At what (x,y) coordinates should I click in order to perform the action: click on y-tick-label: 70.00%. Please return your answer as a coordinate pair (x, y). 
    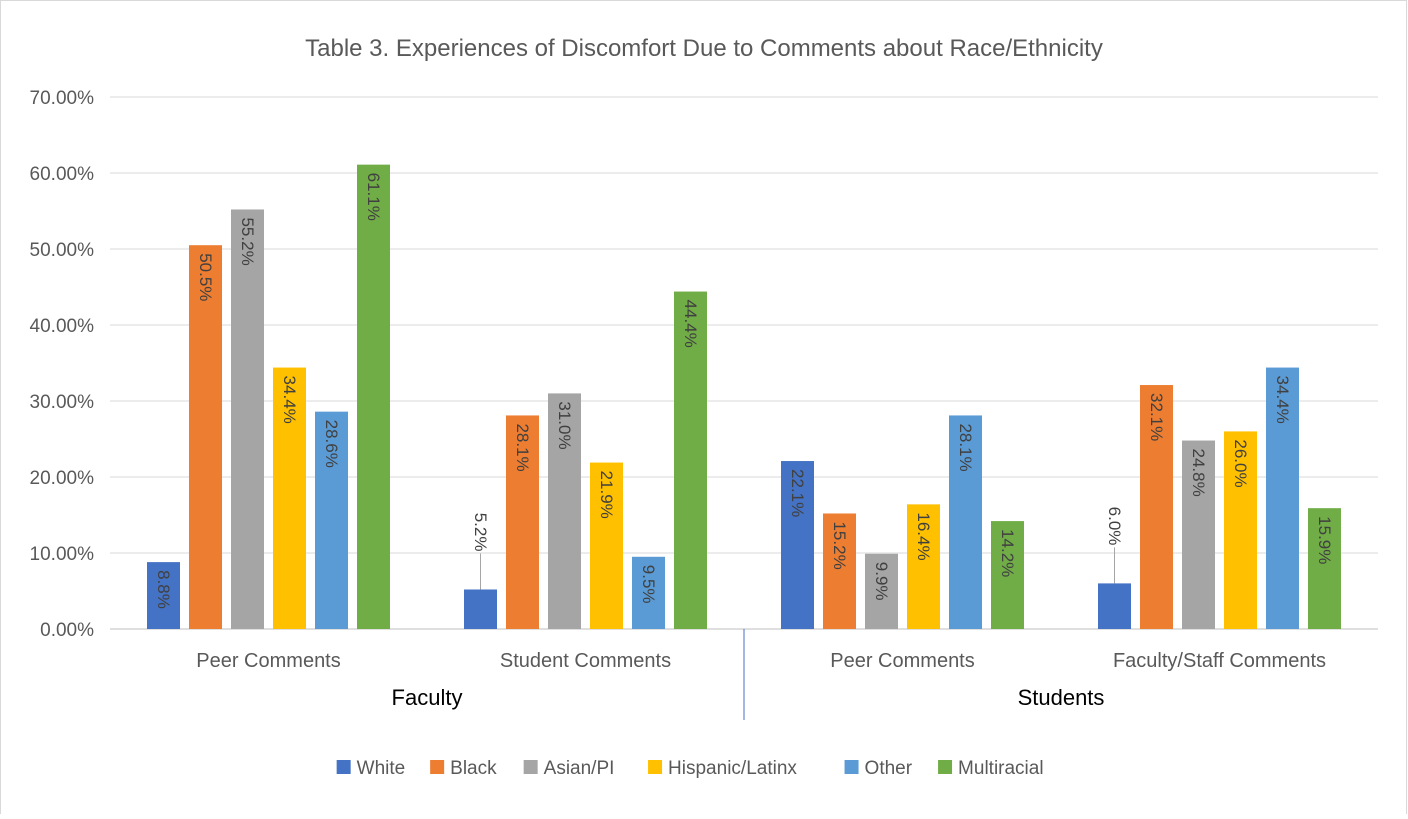
    Looking at the image, I should click on (62, 98).